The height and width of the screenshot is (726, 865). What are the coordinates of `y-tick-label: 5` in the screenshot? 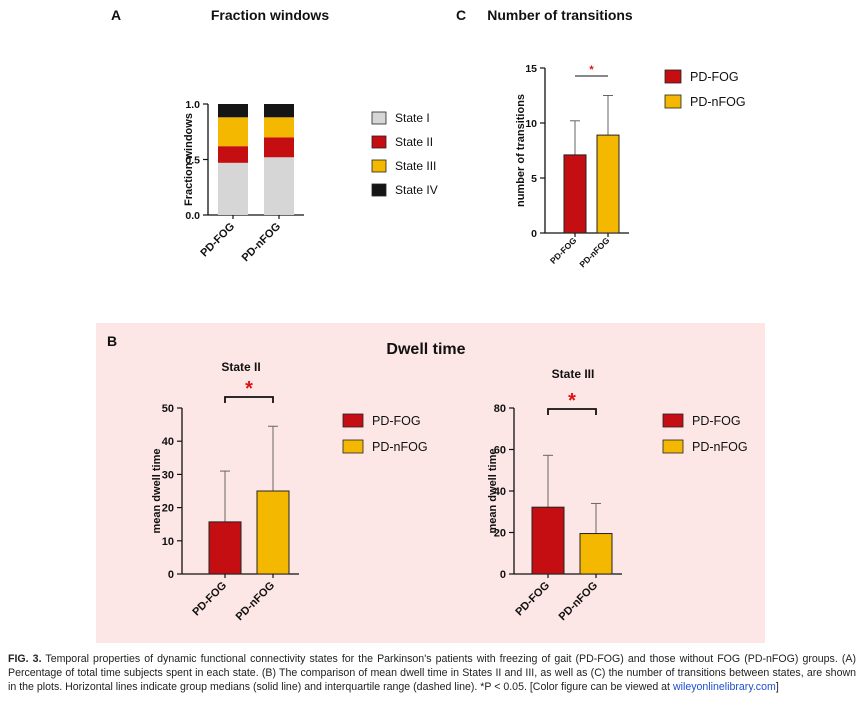 It's located at (534, 179).